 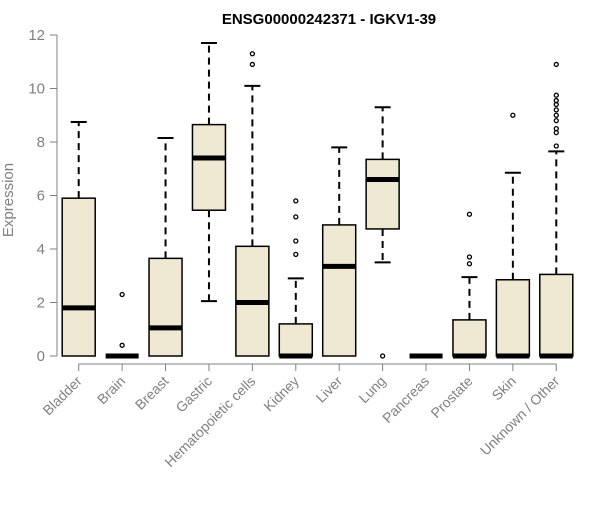 I want to click on x-tick-label: Skin, so click(x=503, y=388).